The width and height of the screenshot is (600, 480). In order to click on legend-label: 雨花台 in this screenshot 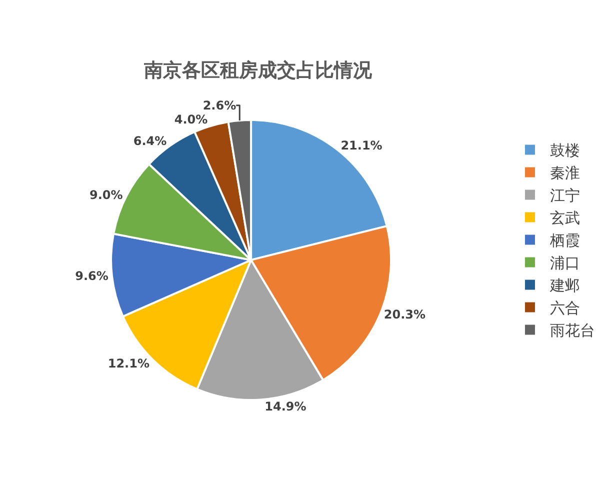, I will do `click(572, 331)`.